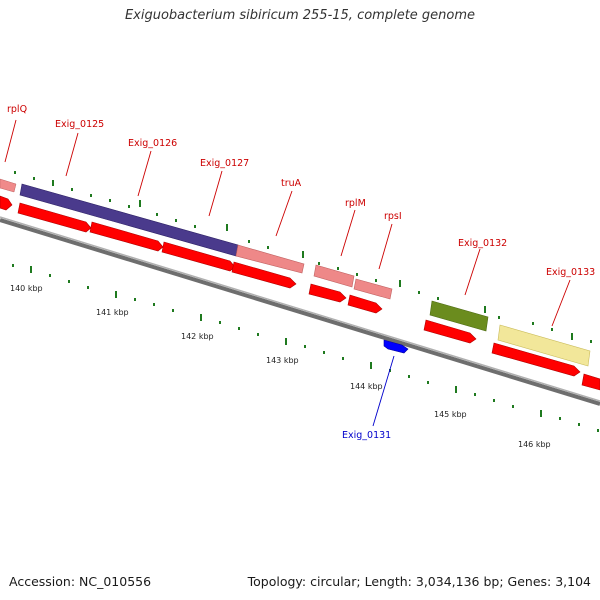 The height and width of the screenshot is (600, 600). What do you see at coordinates (282, 360) in the screenshot?
I see `kbp-label: 143 kbp` at bounding box center [282, 360].